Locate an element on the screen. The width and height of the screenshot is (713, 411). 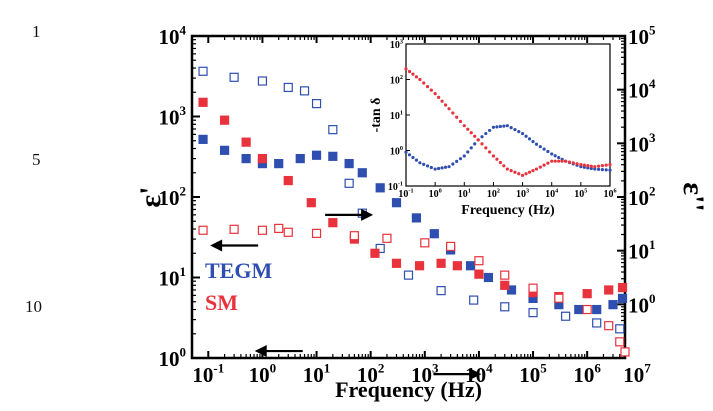
inset-y-tick-label: 10³ is located at coordinates (396, 45).